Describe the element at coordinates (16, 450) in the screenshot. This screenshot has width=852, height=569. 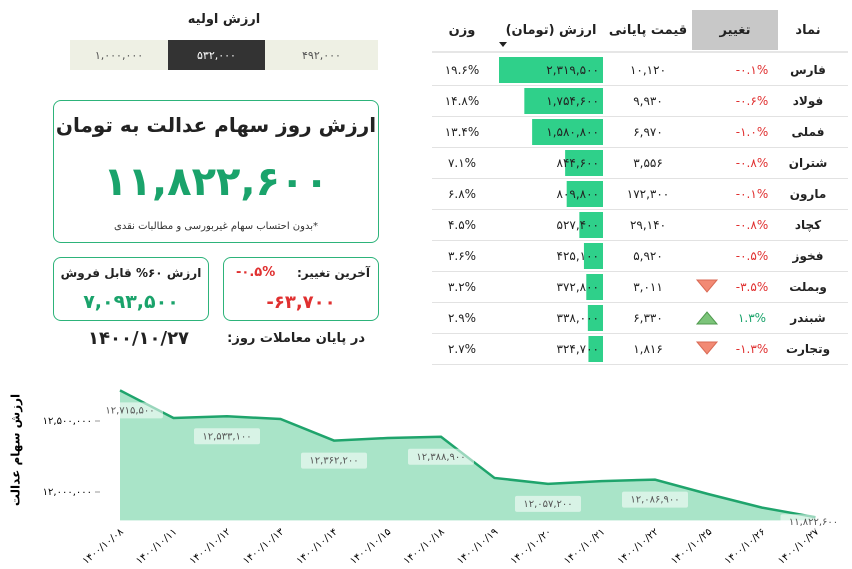
I see `y-axis-title: ارزش سهام عدالت` at that location.